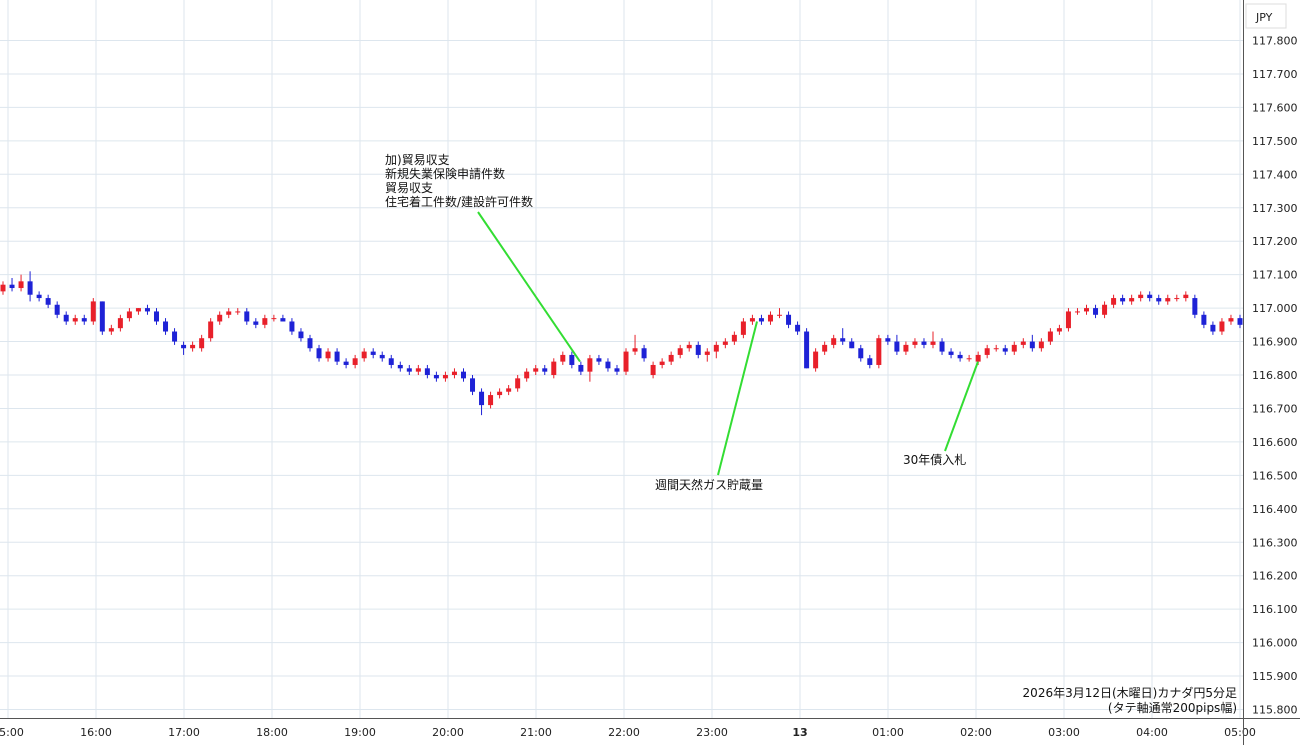 The width and height of the screenshot is (1300, 745). Describe the element at coordinates (1275, 710) in the screenshot. I see `y-tick-label: 115.800` at that location.